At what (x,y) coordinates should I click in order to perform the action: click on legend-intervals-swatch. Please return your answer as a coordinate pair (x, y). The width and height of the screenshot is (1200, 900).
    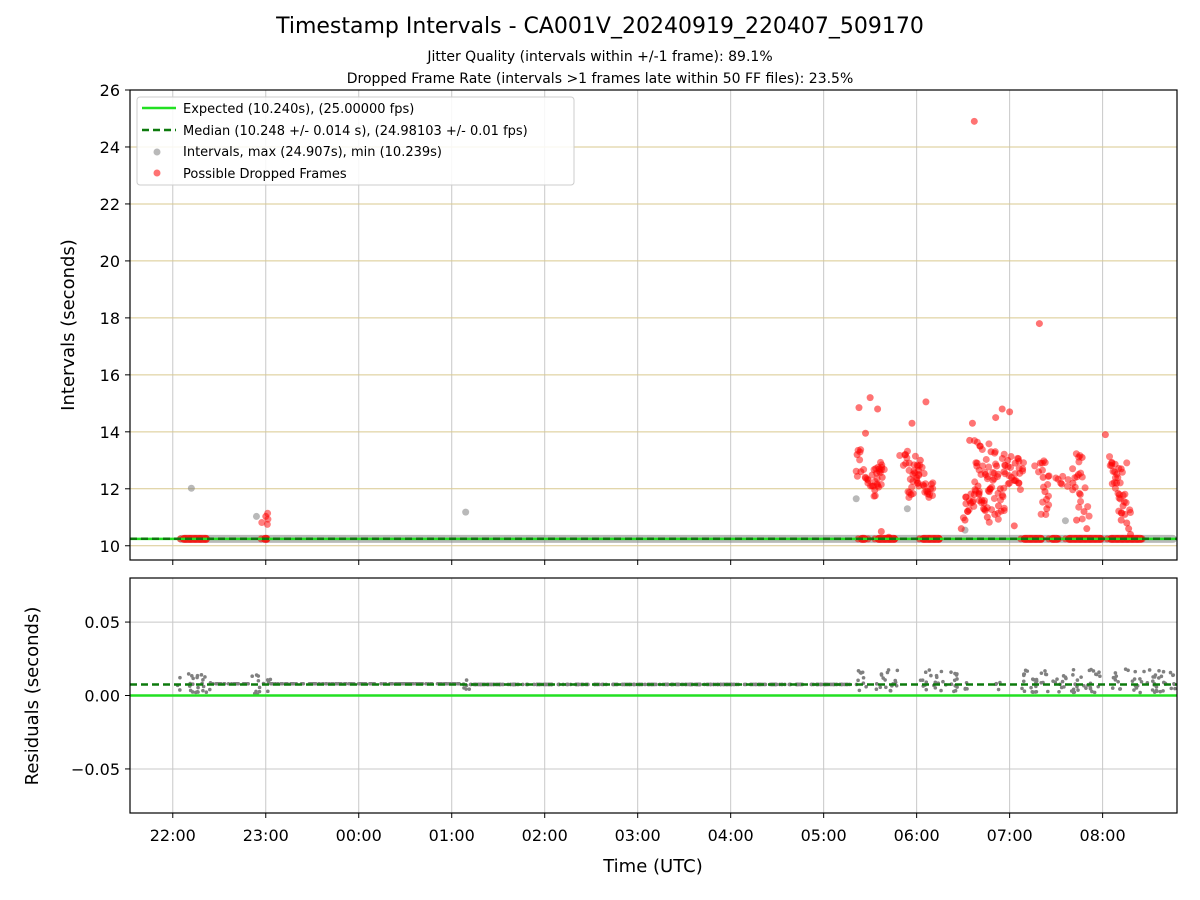
    Looking at the image, I should click on (157, 152).